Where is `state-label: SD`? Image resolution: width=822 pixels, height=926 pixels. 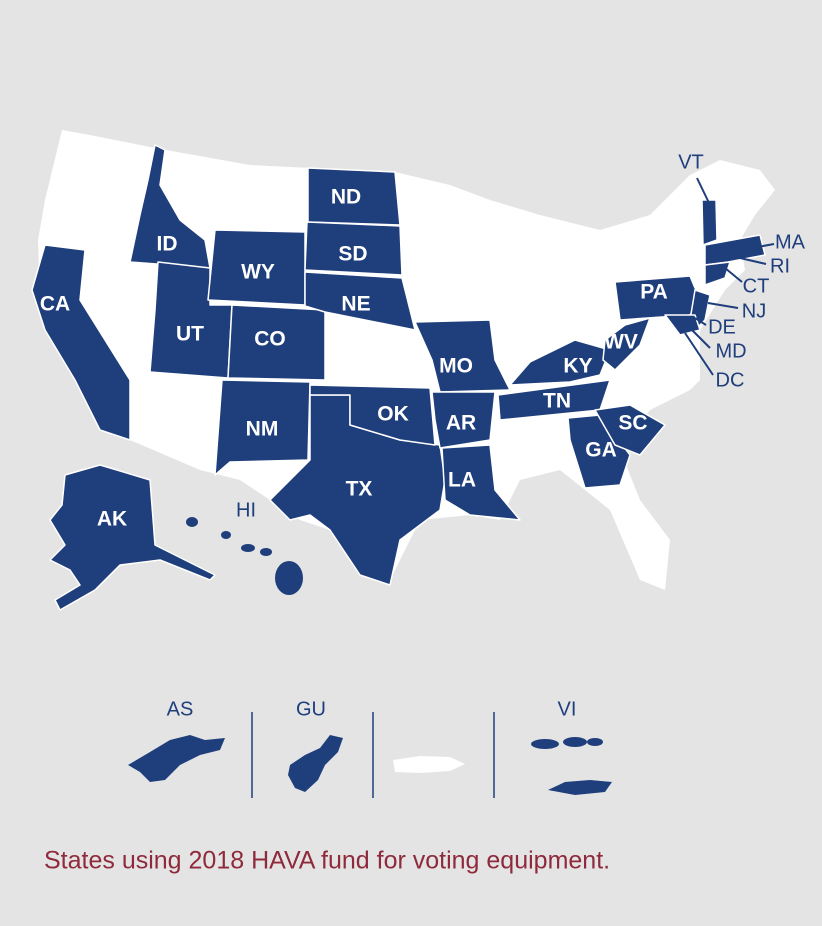
state-label: SD is located at coordinates (352, 254).